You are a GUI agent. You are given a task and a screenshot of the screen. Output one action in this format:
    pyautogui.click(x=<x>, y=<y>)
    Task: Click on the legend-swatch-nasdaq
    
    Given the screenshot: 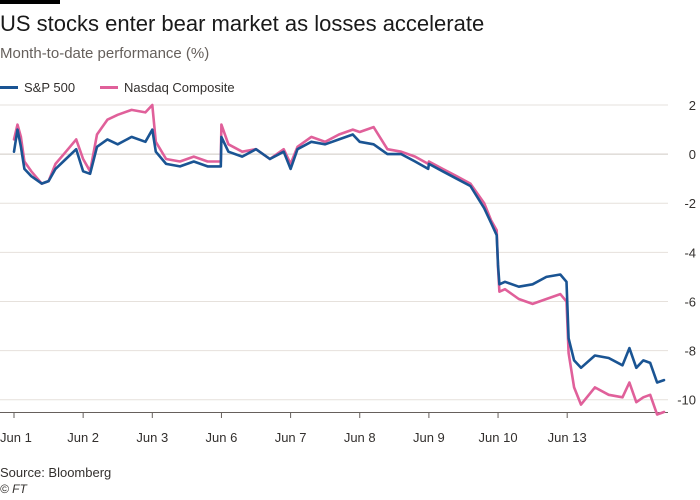 What is the action you would take?
    pyautogui.click(x=109, y=87)
    